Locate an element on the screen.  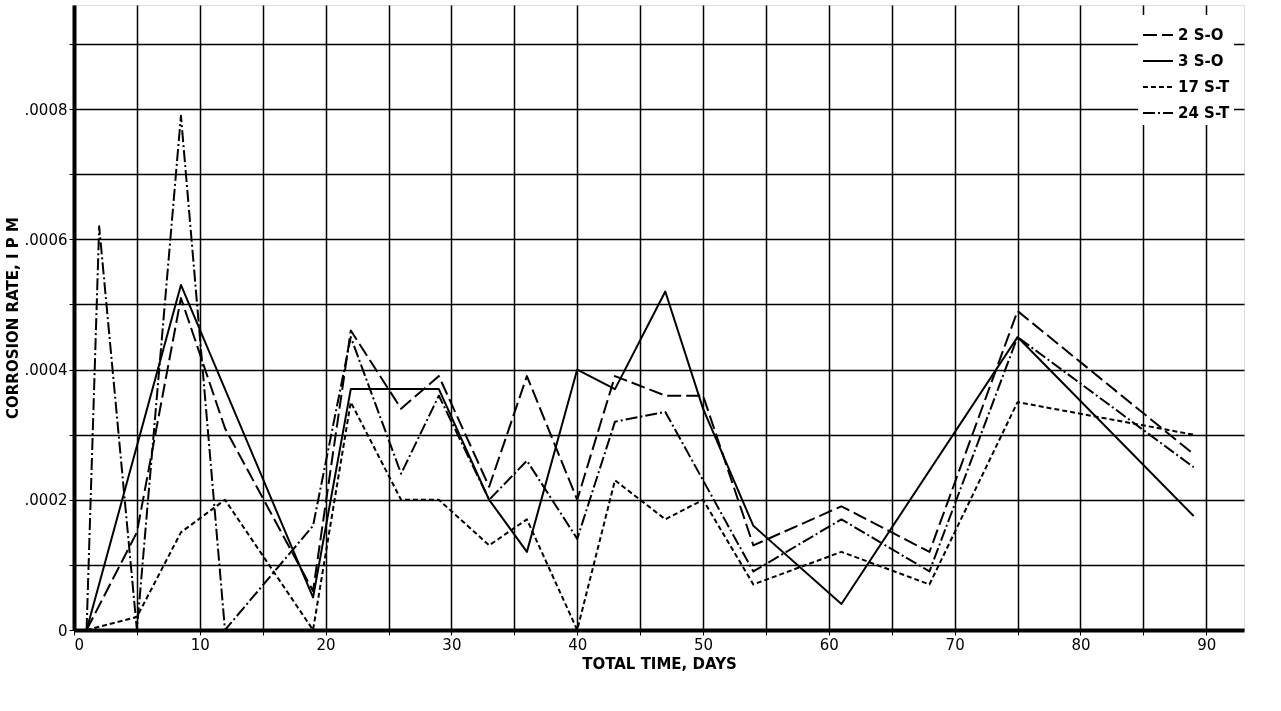
x-tick-label: 40 is located at coordinates (578, 644).